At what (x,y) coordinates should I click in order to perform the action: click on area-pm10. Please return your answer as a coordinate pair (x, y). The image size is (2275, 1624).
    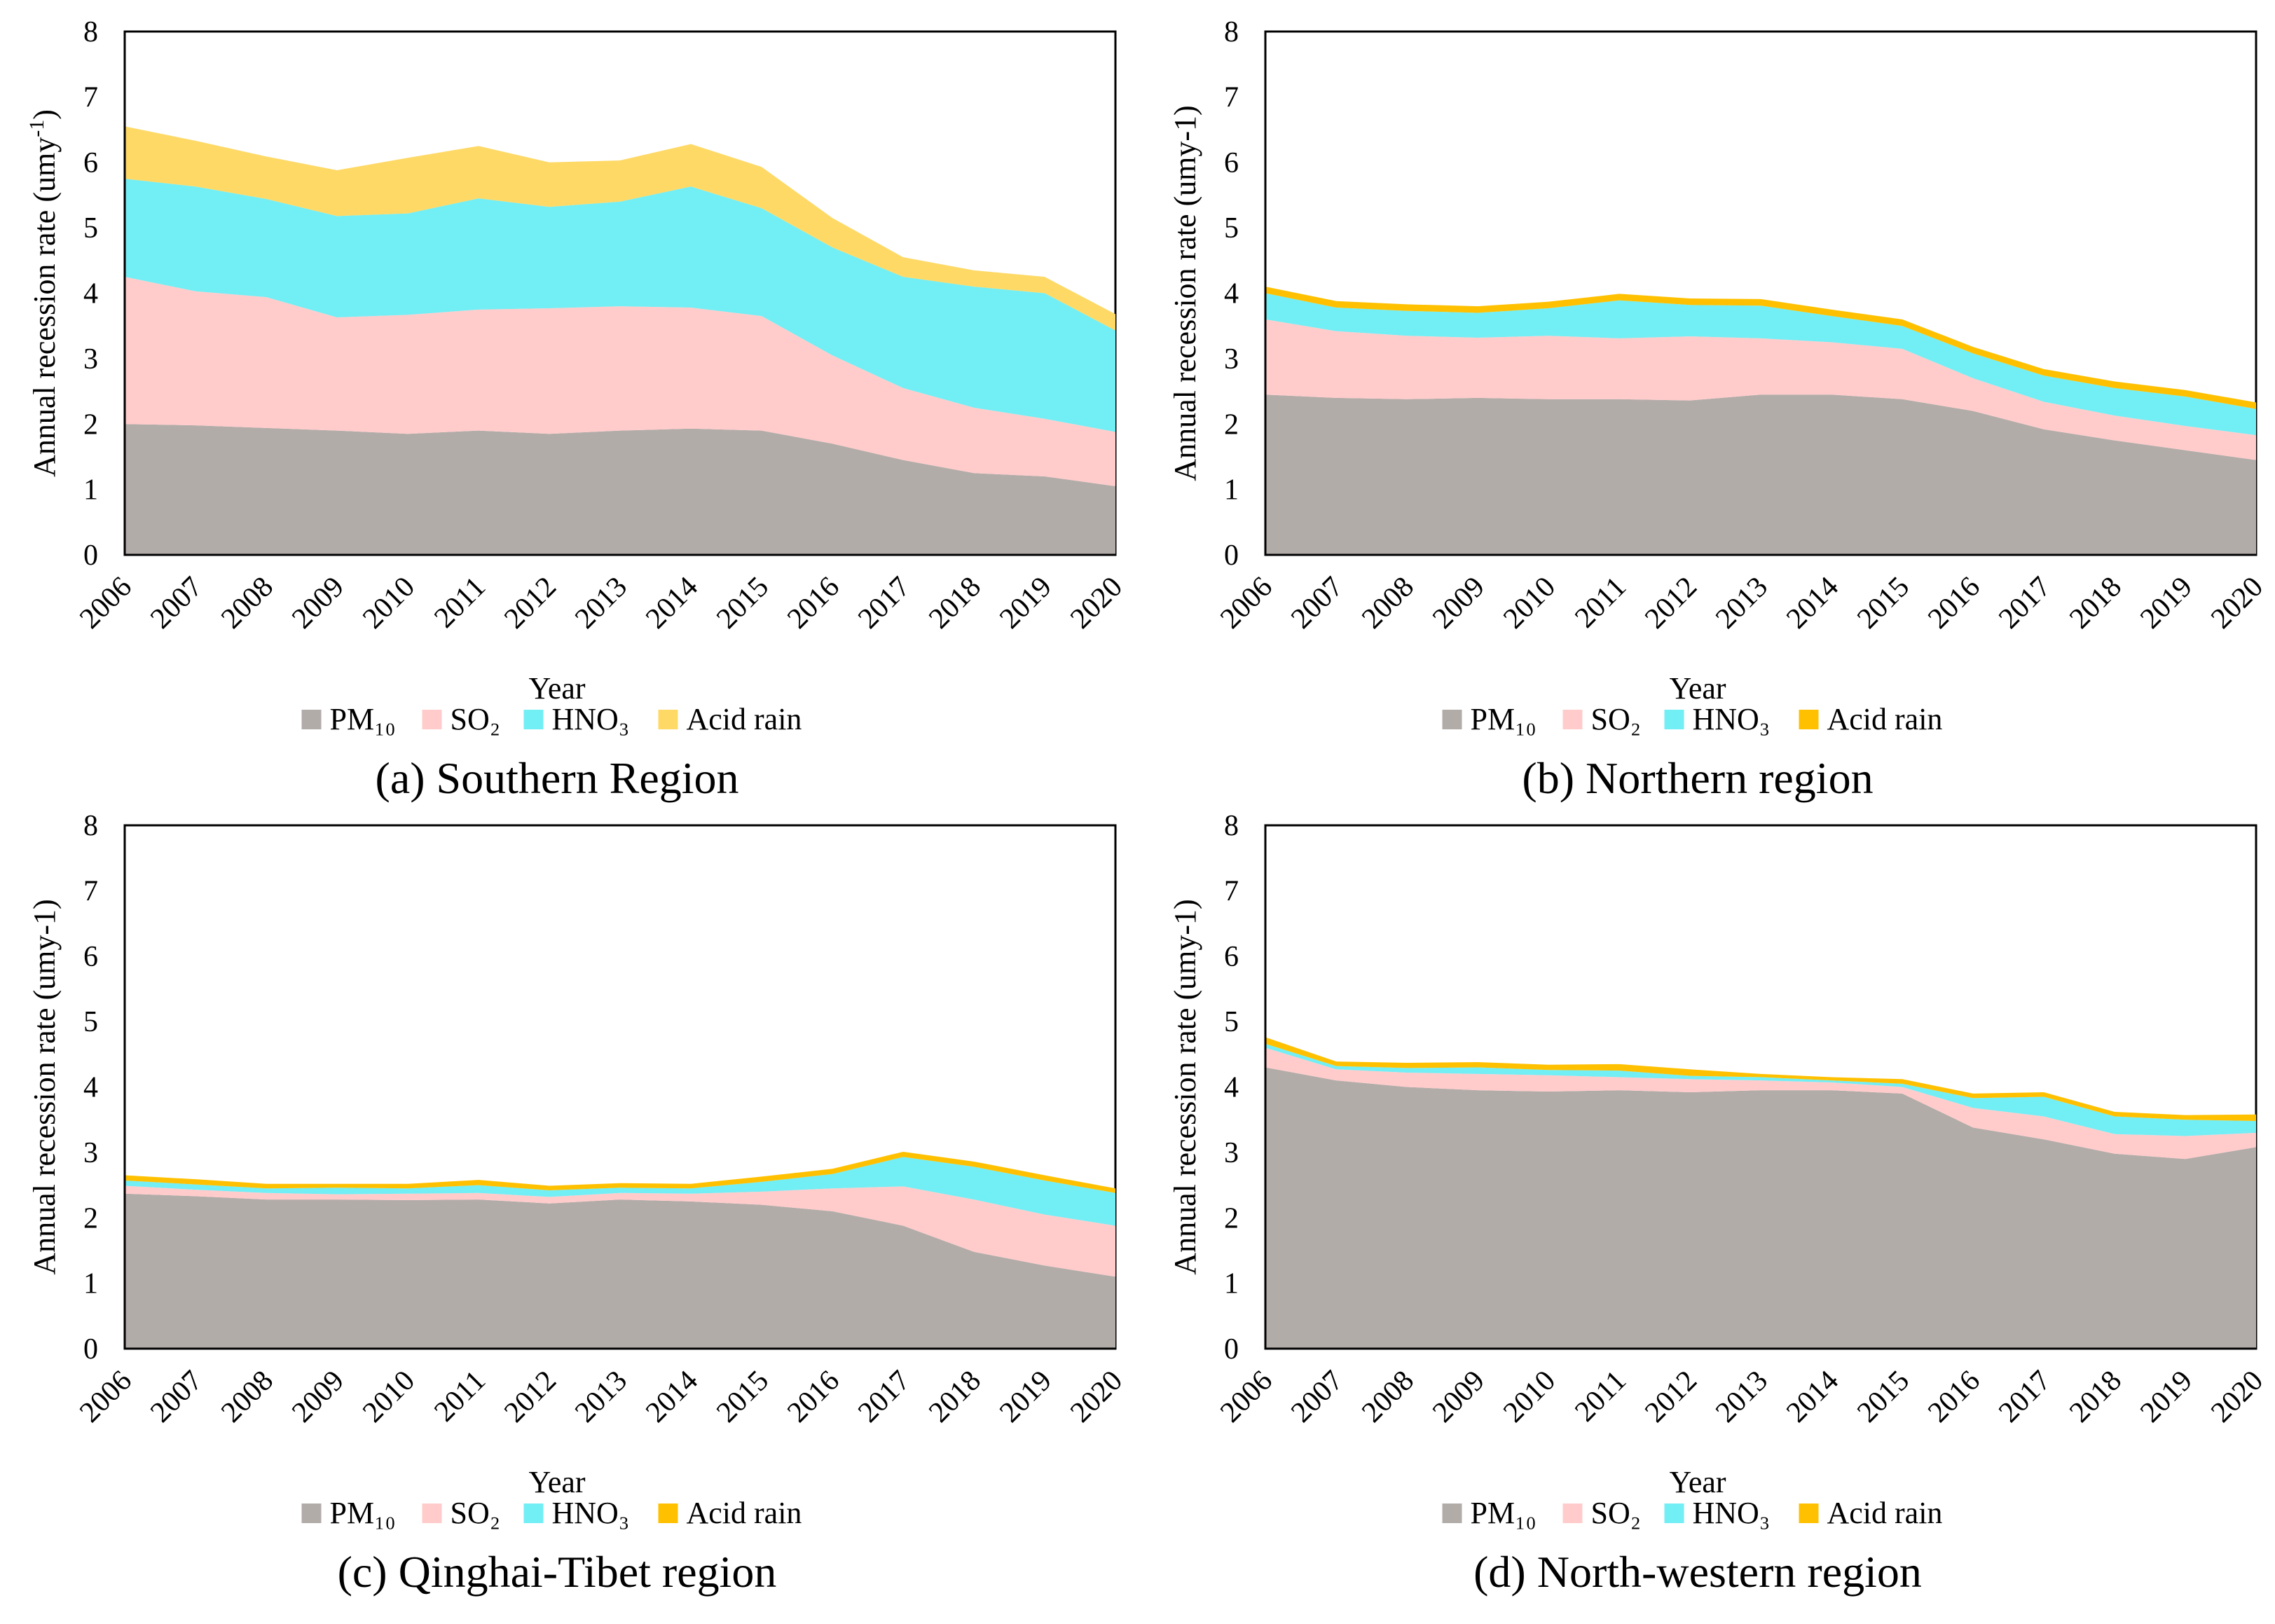
    Looking at the image, I should click on (1760, 475).